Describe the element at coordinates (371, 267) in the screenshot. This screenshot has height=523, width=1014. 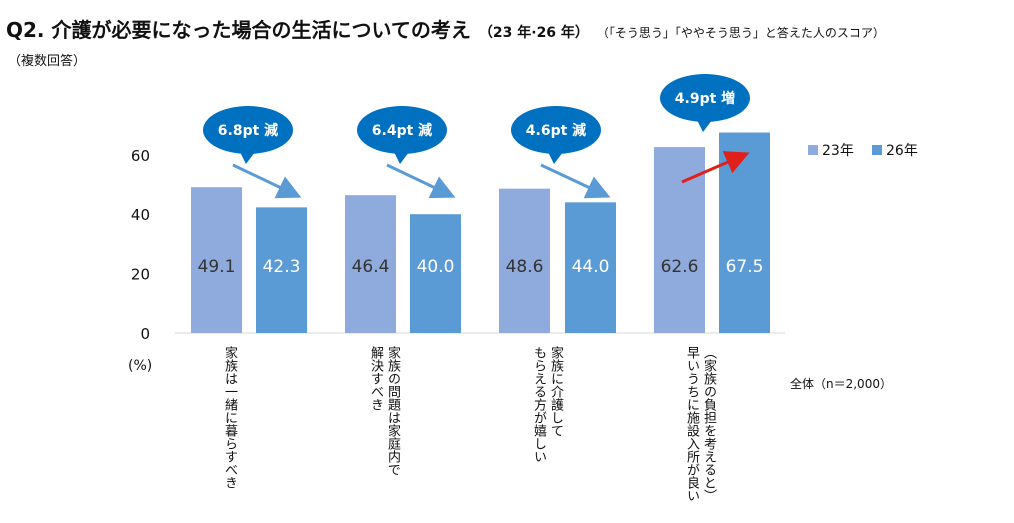
I see `data-label: 46.4` at that location.